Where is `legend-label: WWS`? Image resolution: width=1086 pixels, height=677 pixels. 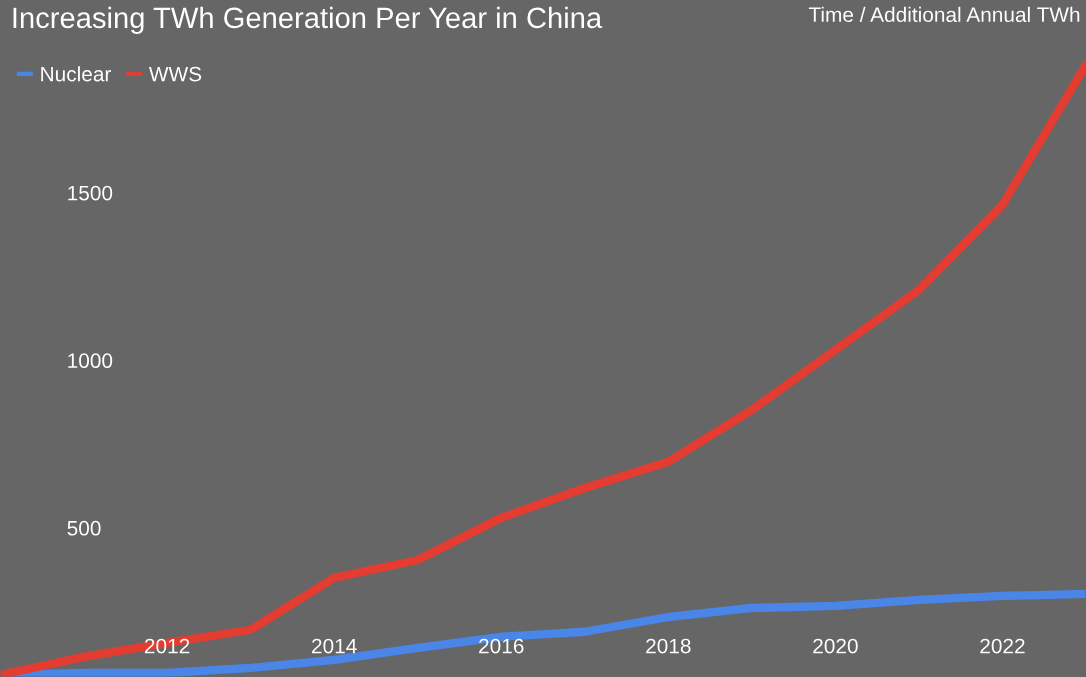
legend-label: WWS is located at coordinates (175, 74).